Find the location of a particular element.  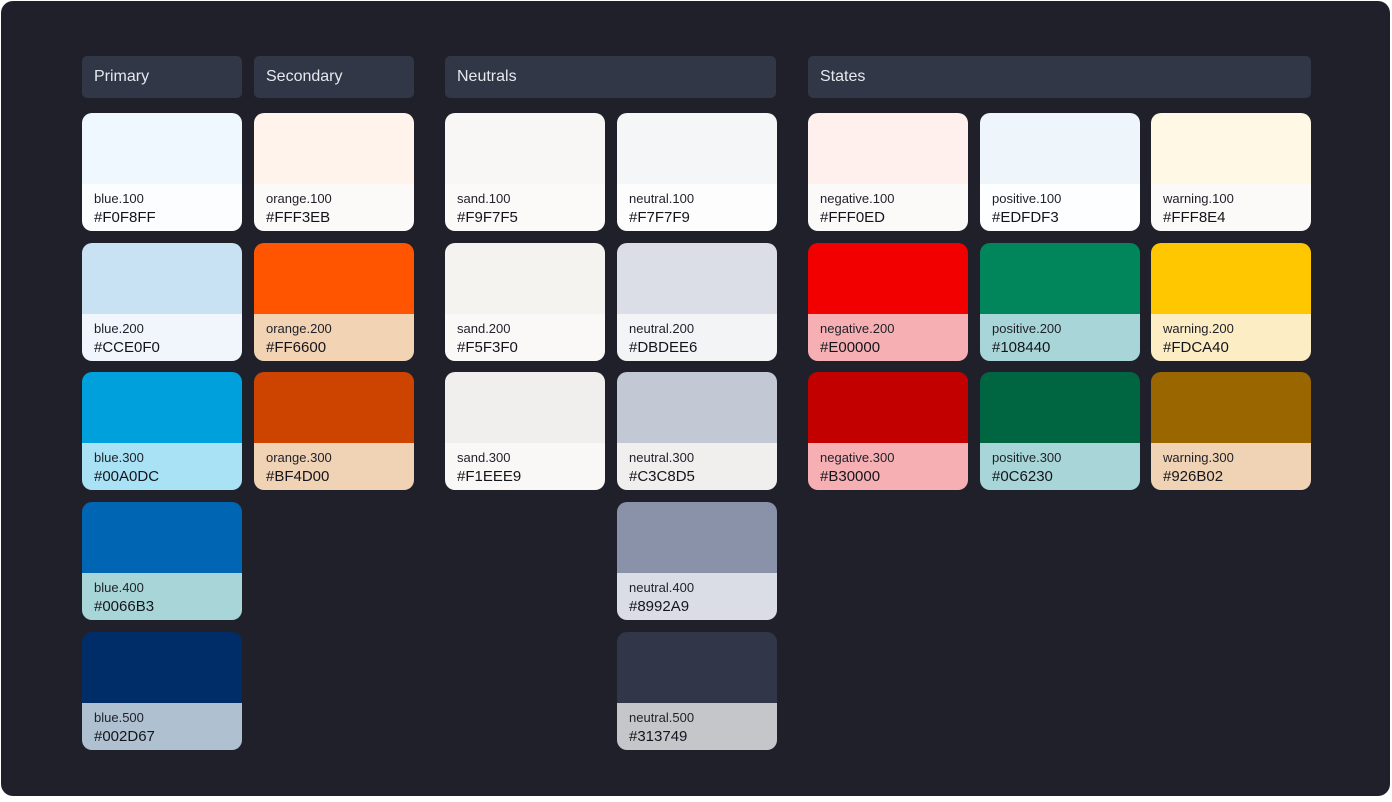

swatch-hex: #002D67 is located at coordinates (124, 736).